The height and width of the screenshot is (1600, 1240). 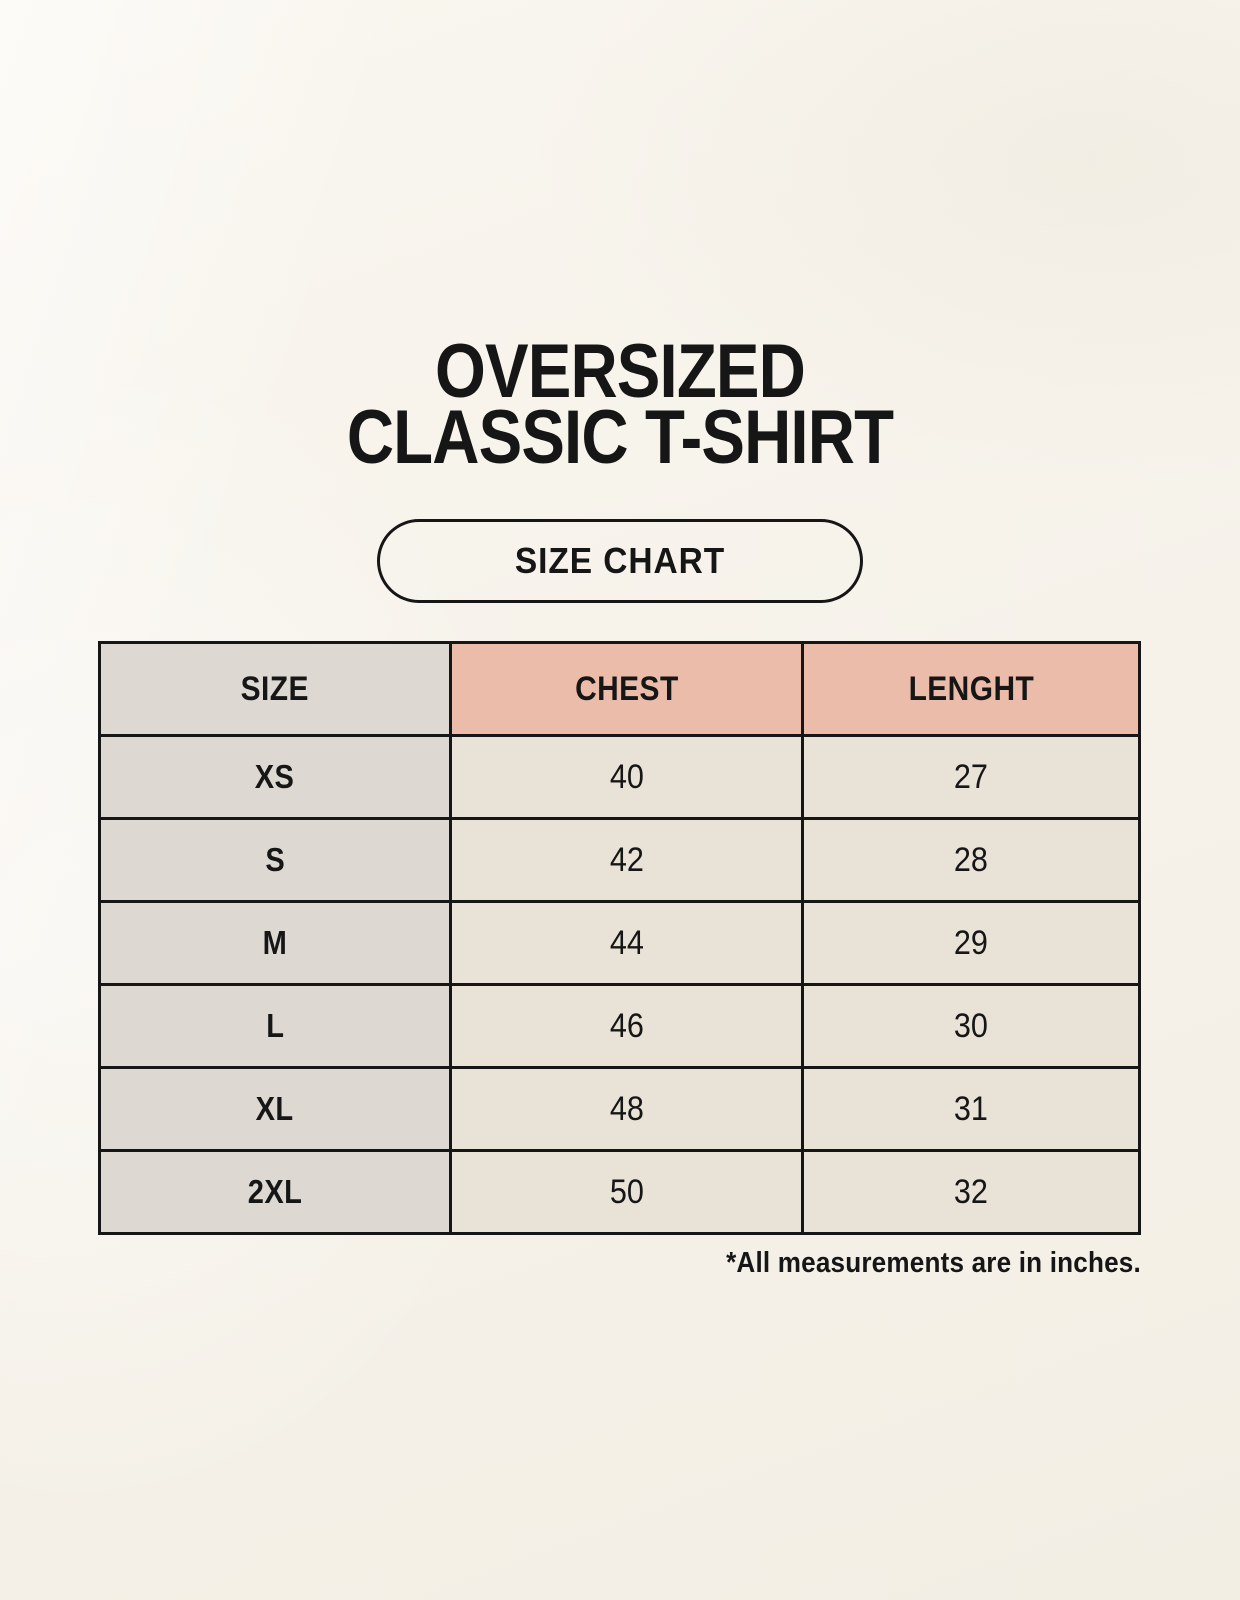 I want to click on size-value: M, so click(x=275, y=942).